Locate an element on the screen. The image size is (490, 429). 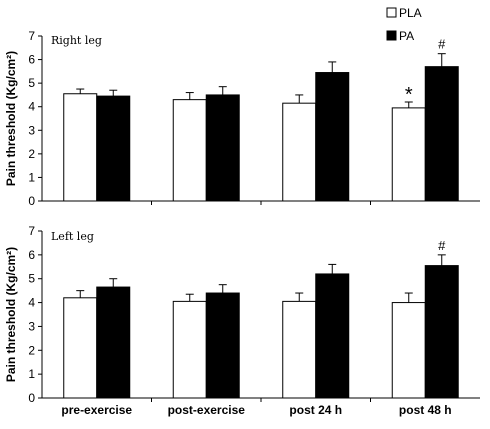
x-category-label: pre-exercise is located at coordinates (96, 410).